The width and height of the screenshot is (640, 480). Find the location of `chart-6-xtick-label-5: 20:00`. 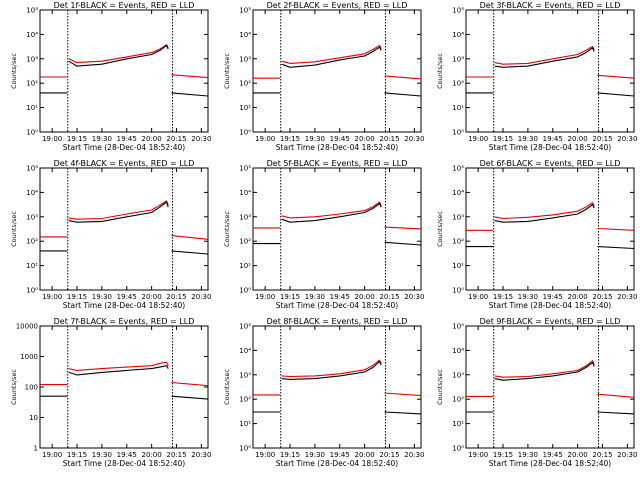

chart-6-xtick-label-5: 20:00 is located at coordinates (578, 297).